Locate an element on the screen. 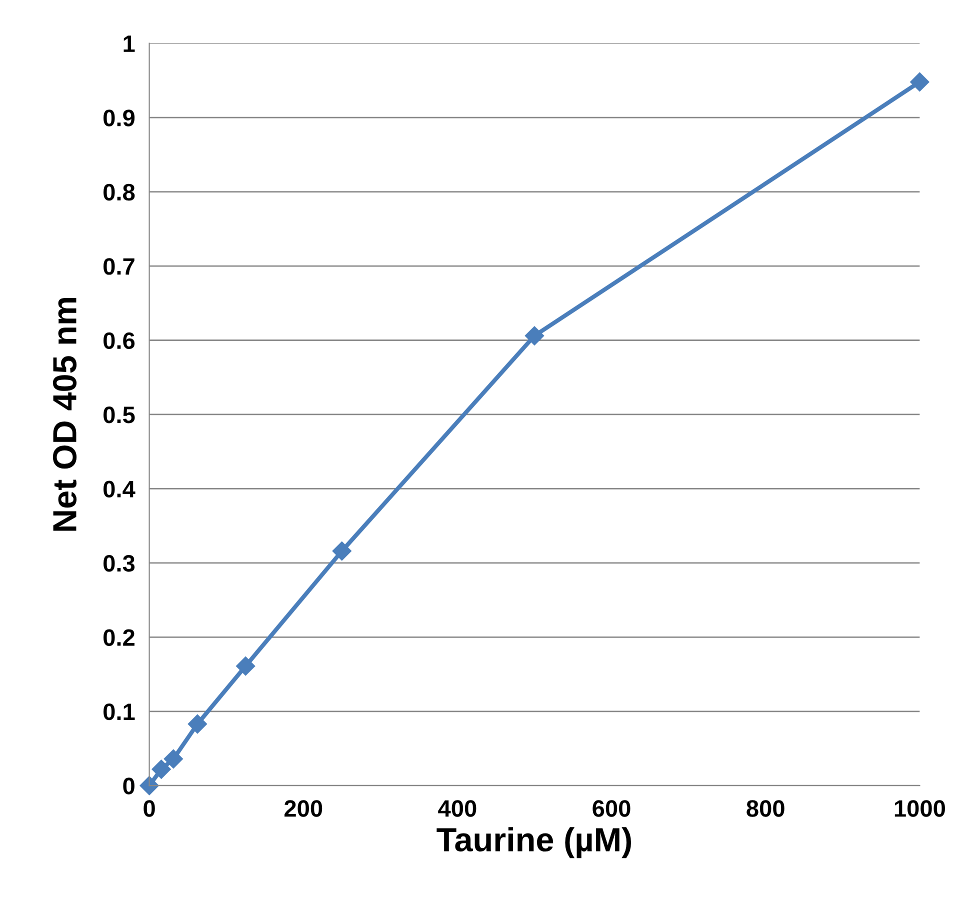 This screenshot has width=957, height=903. y-axis-title: Net OD 405 nm is located at coordinates (64, 414).